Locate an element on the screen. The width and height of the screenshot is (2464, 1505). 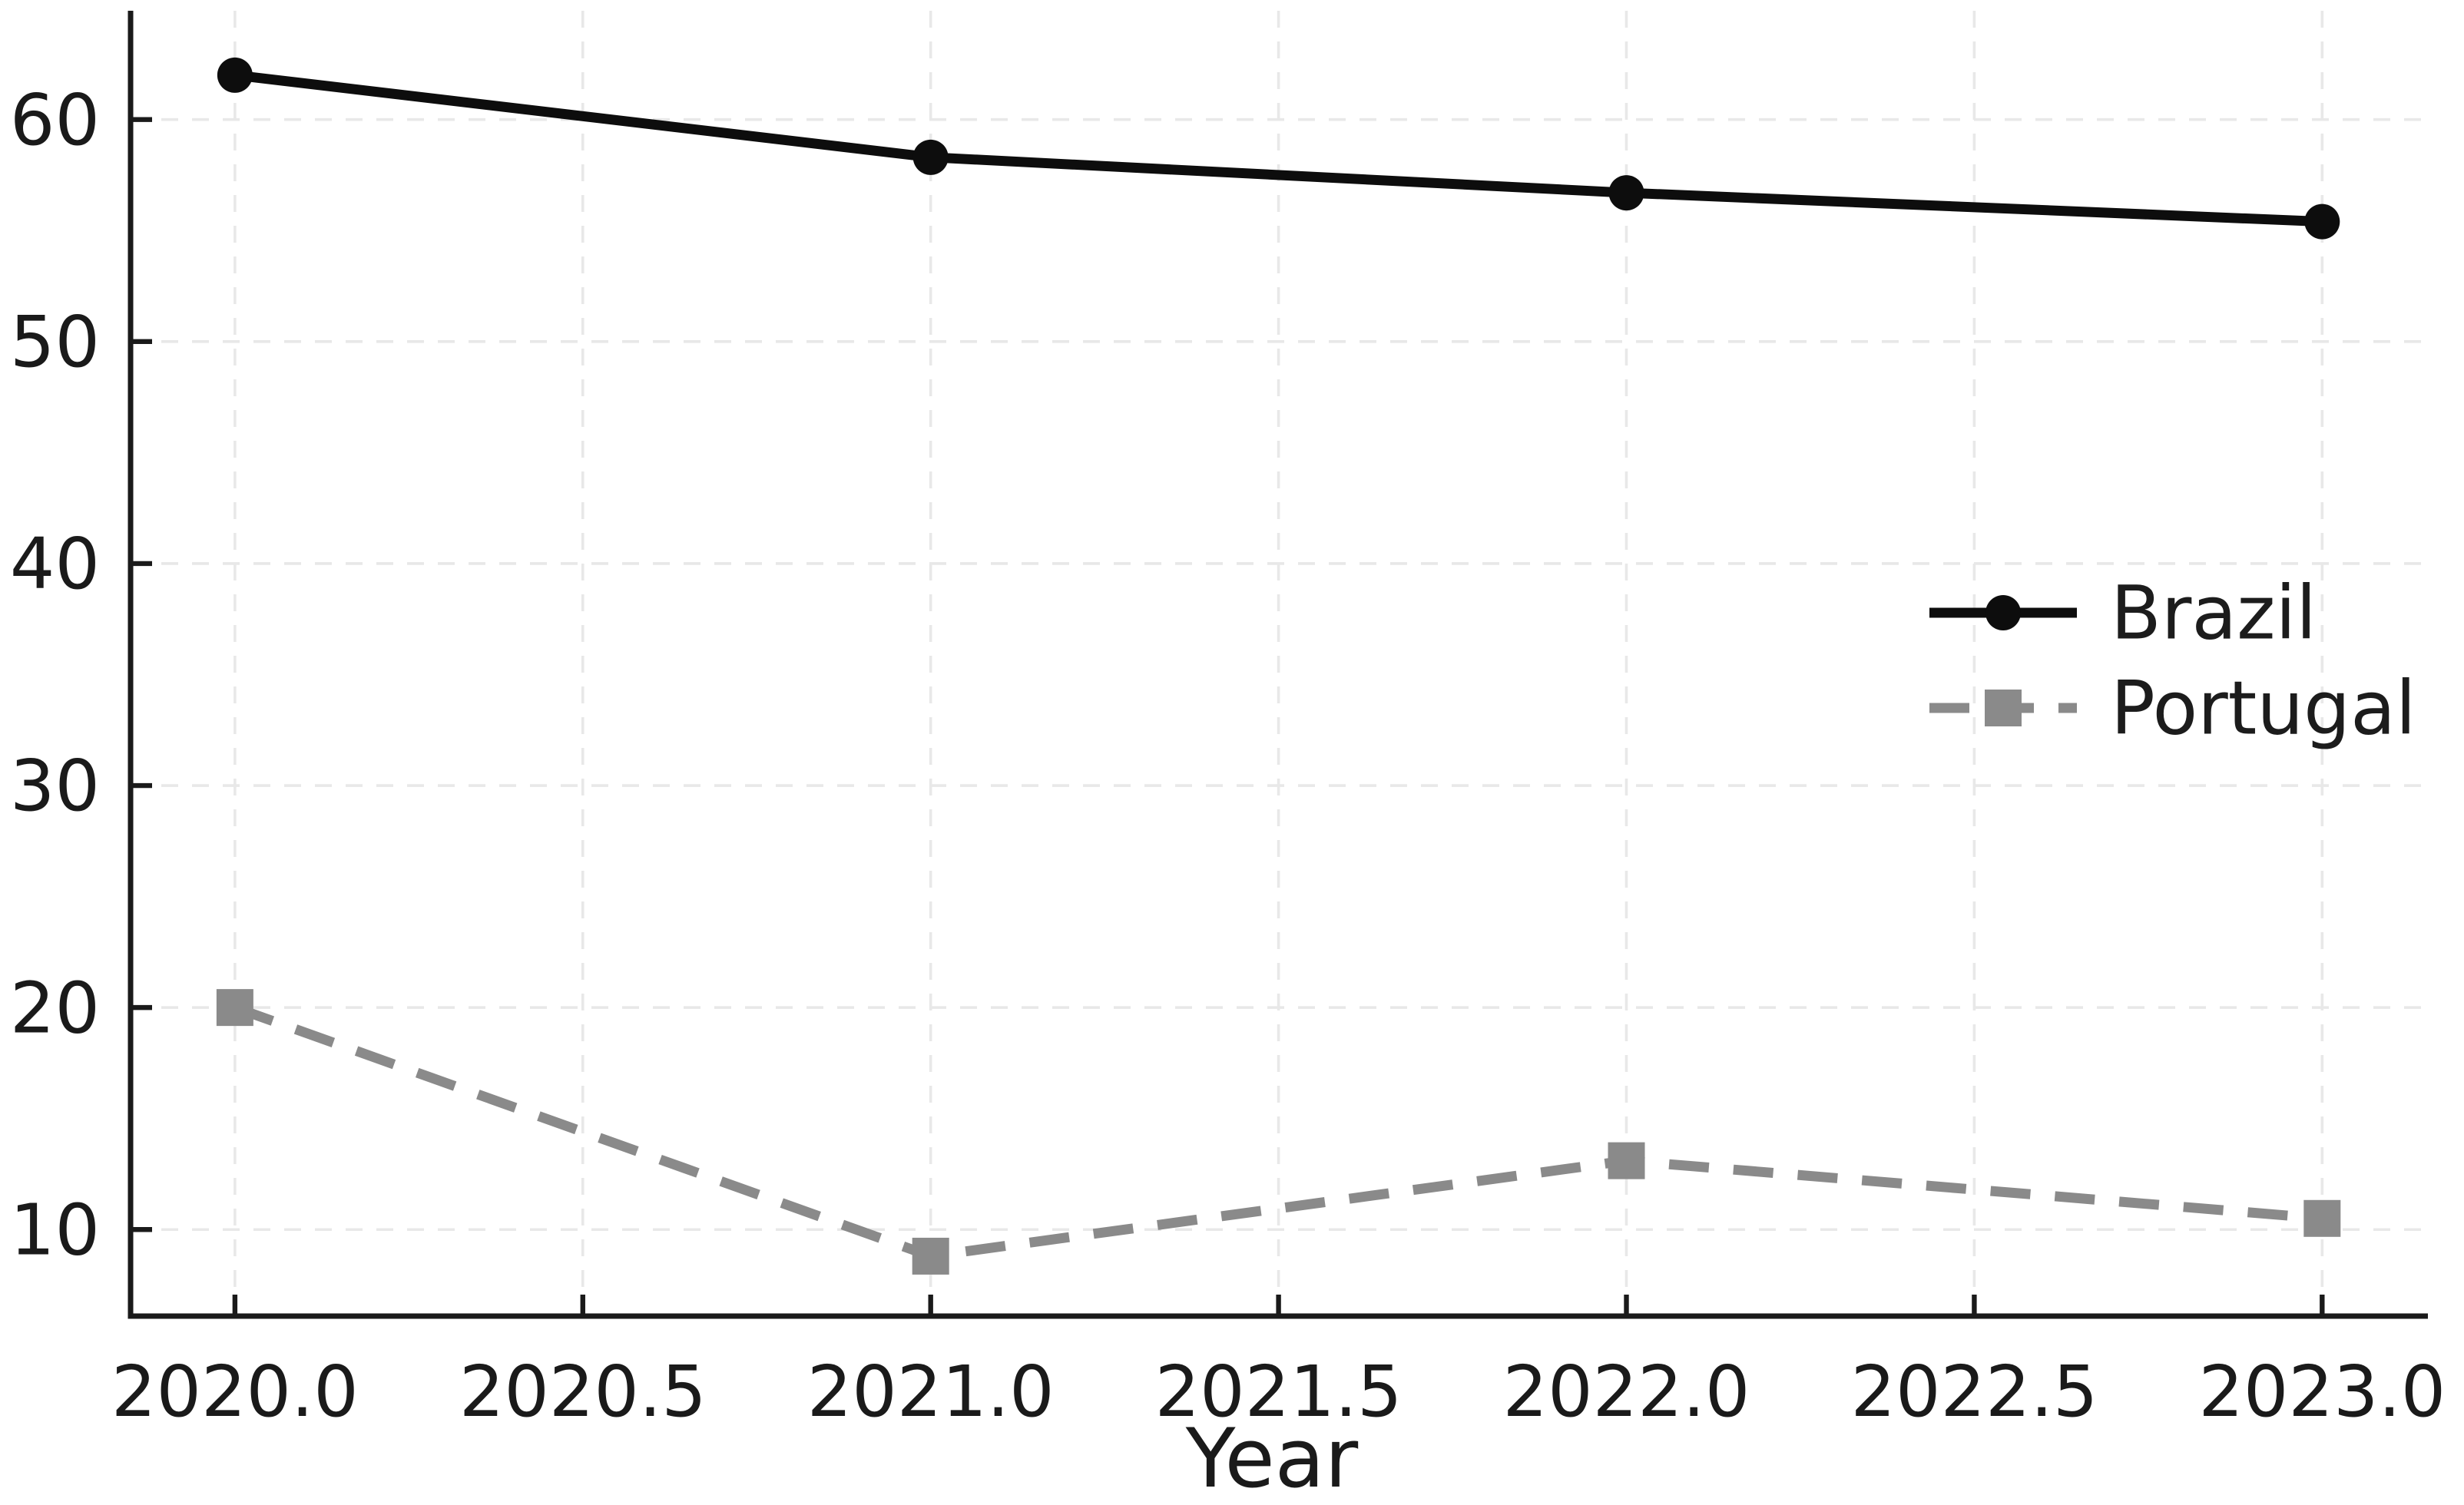
y-tick-label: 50 is located at coordinates (55, 342).